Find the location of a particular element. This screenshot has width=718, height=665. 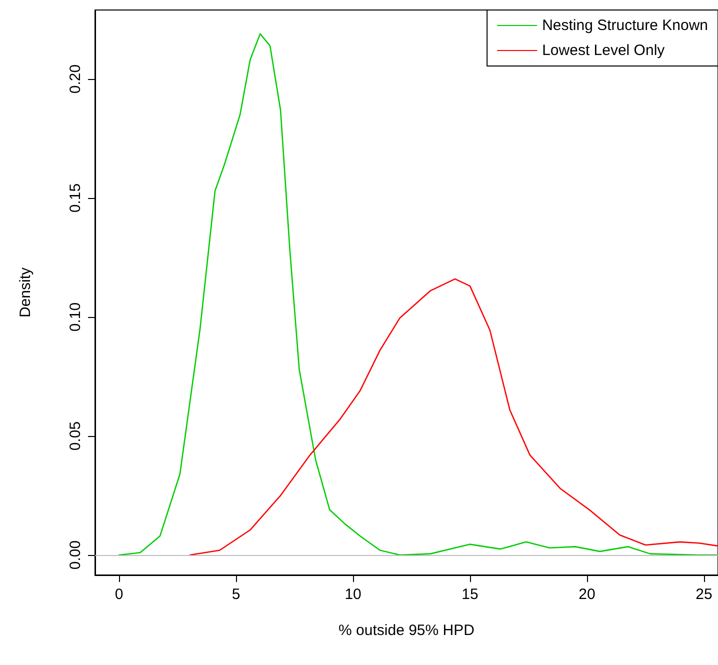

x-tick-label: 25 is located at coordinates (704, 594).